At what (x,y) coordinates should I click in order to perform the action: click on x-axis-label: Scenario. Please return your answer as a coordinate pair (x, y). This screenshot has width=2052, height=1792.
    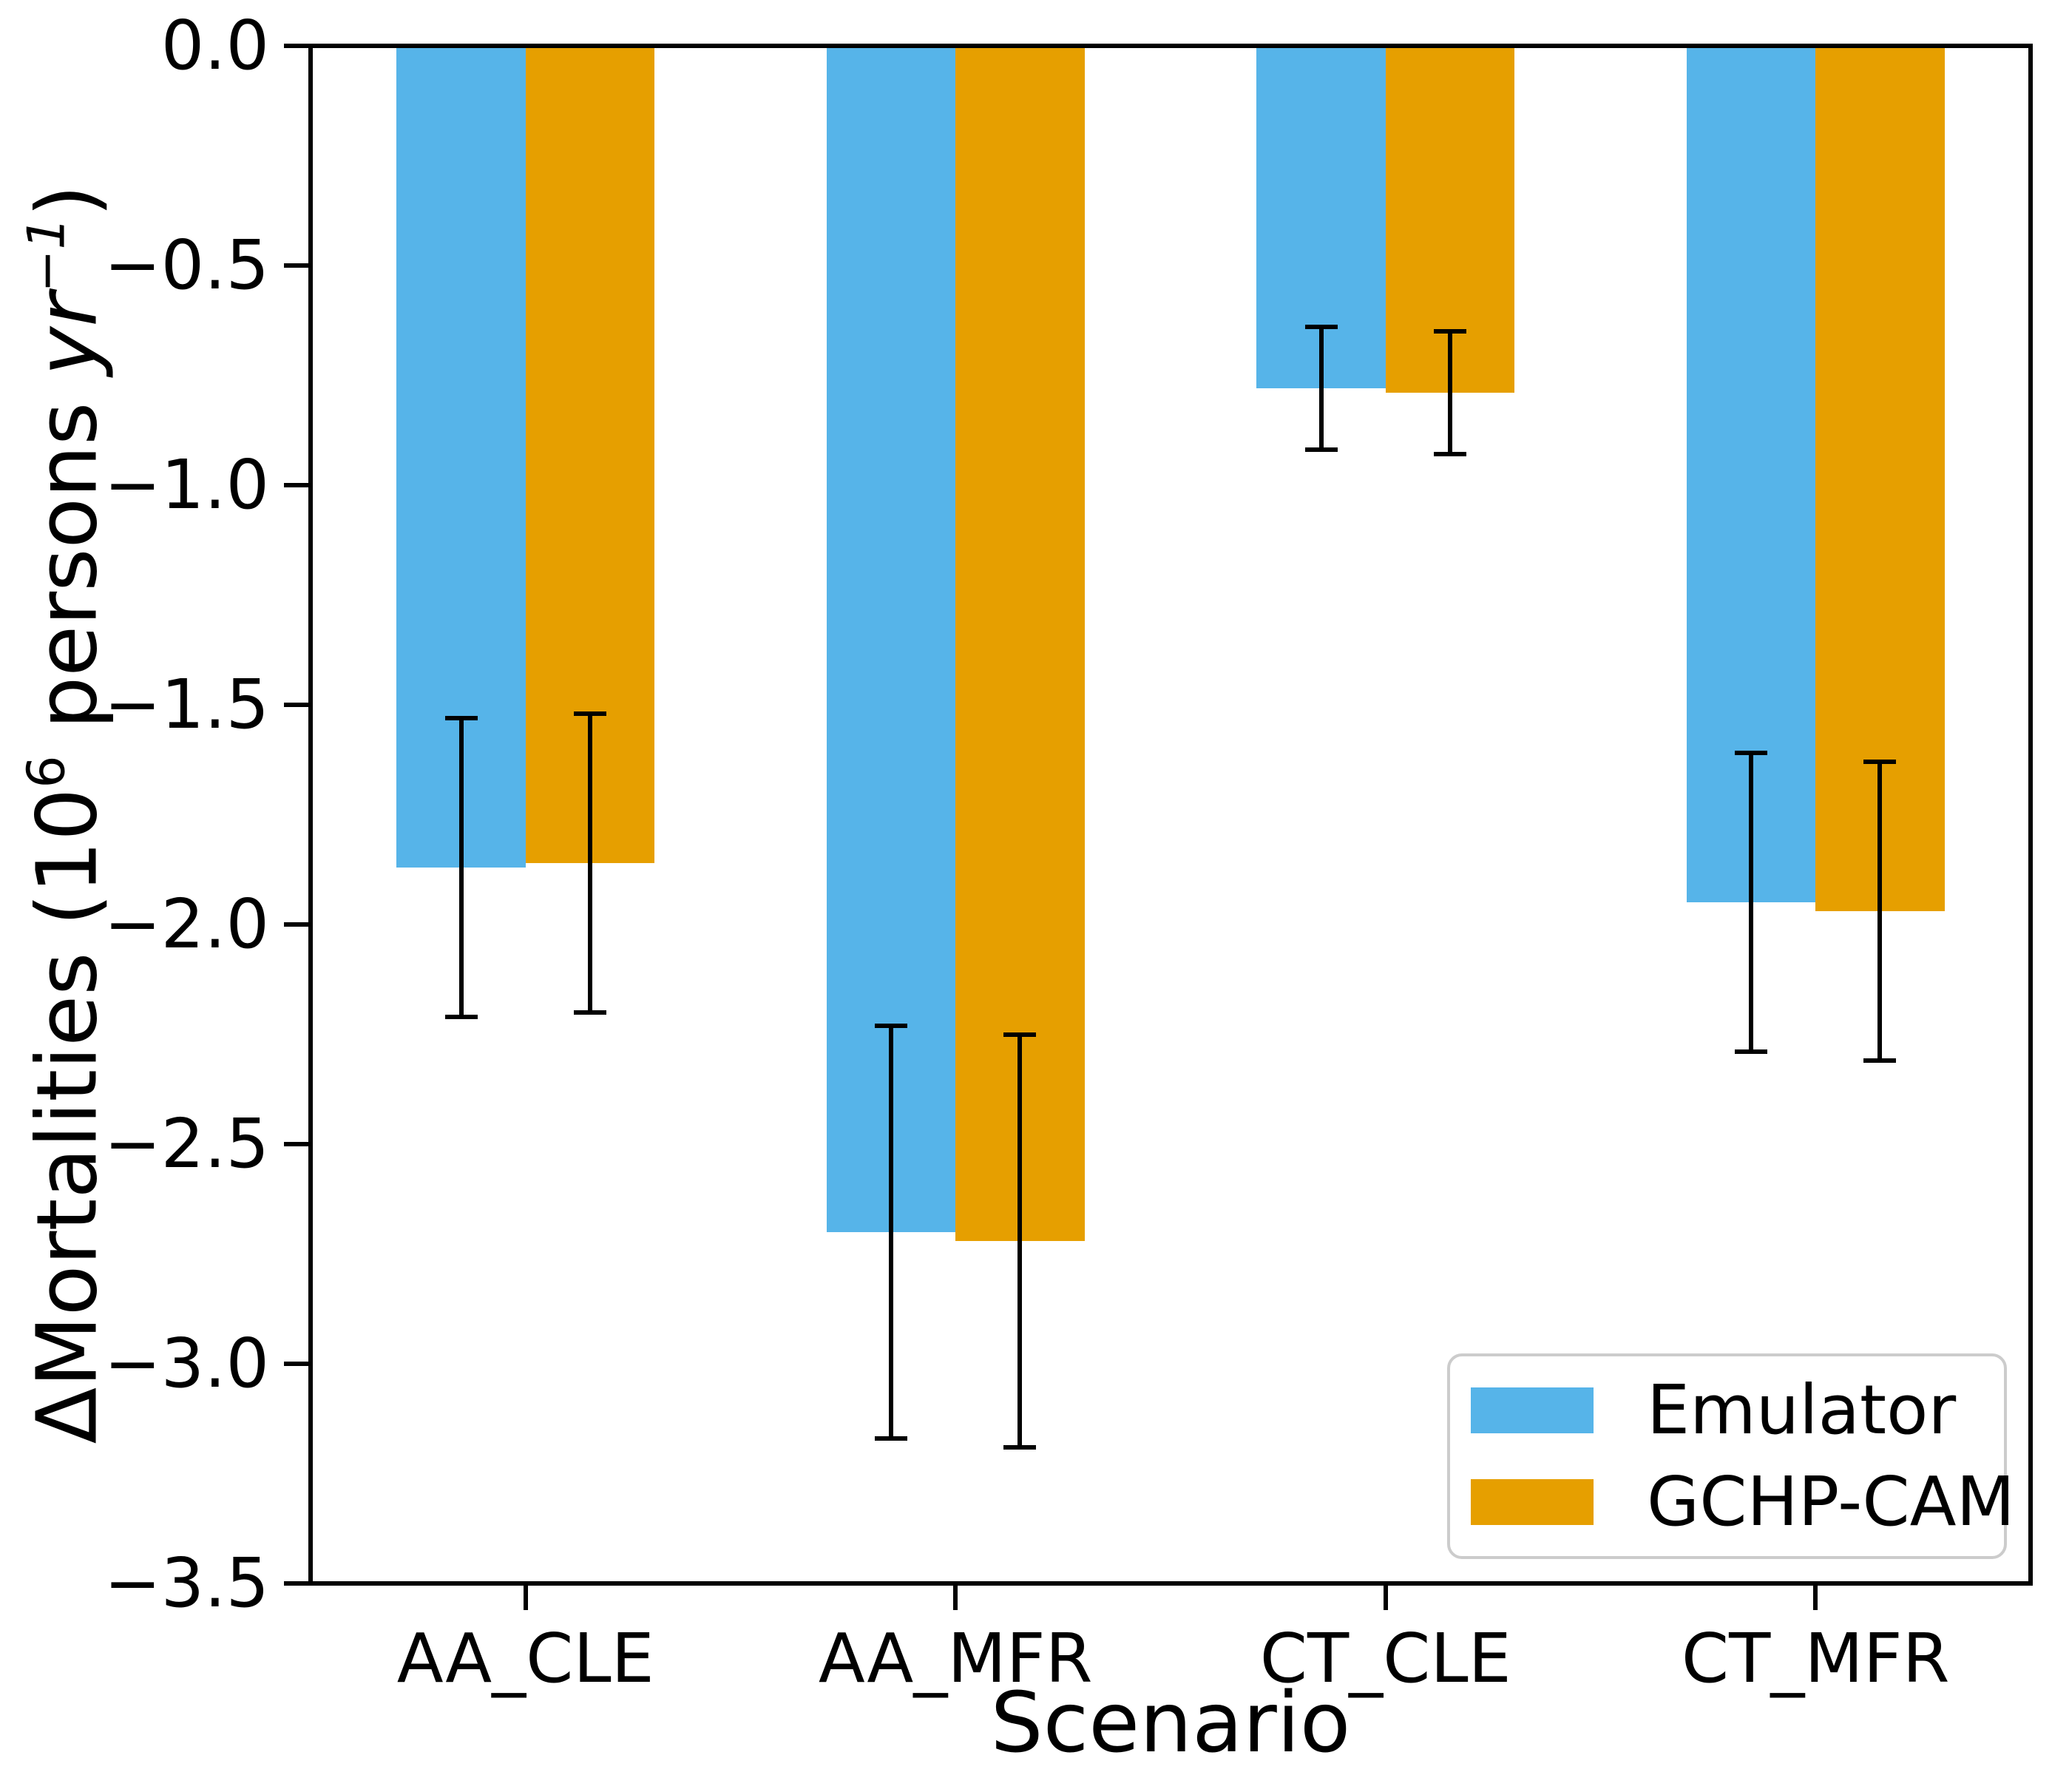
    Looking at the image, I should click on (1170, 1723).